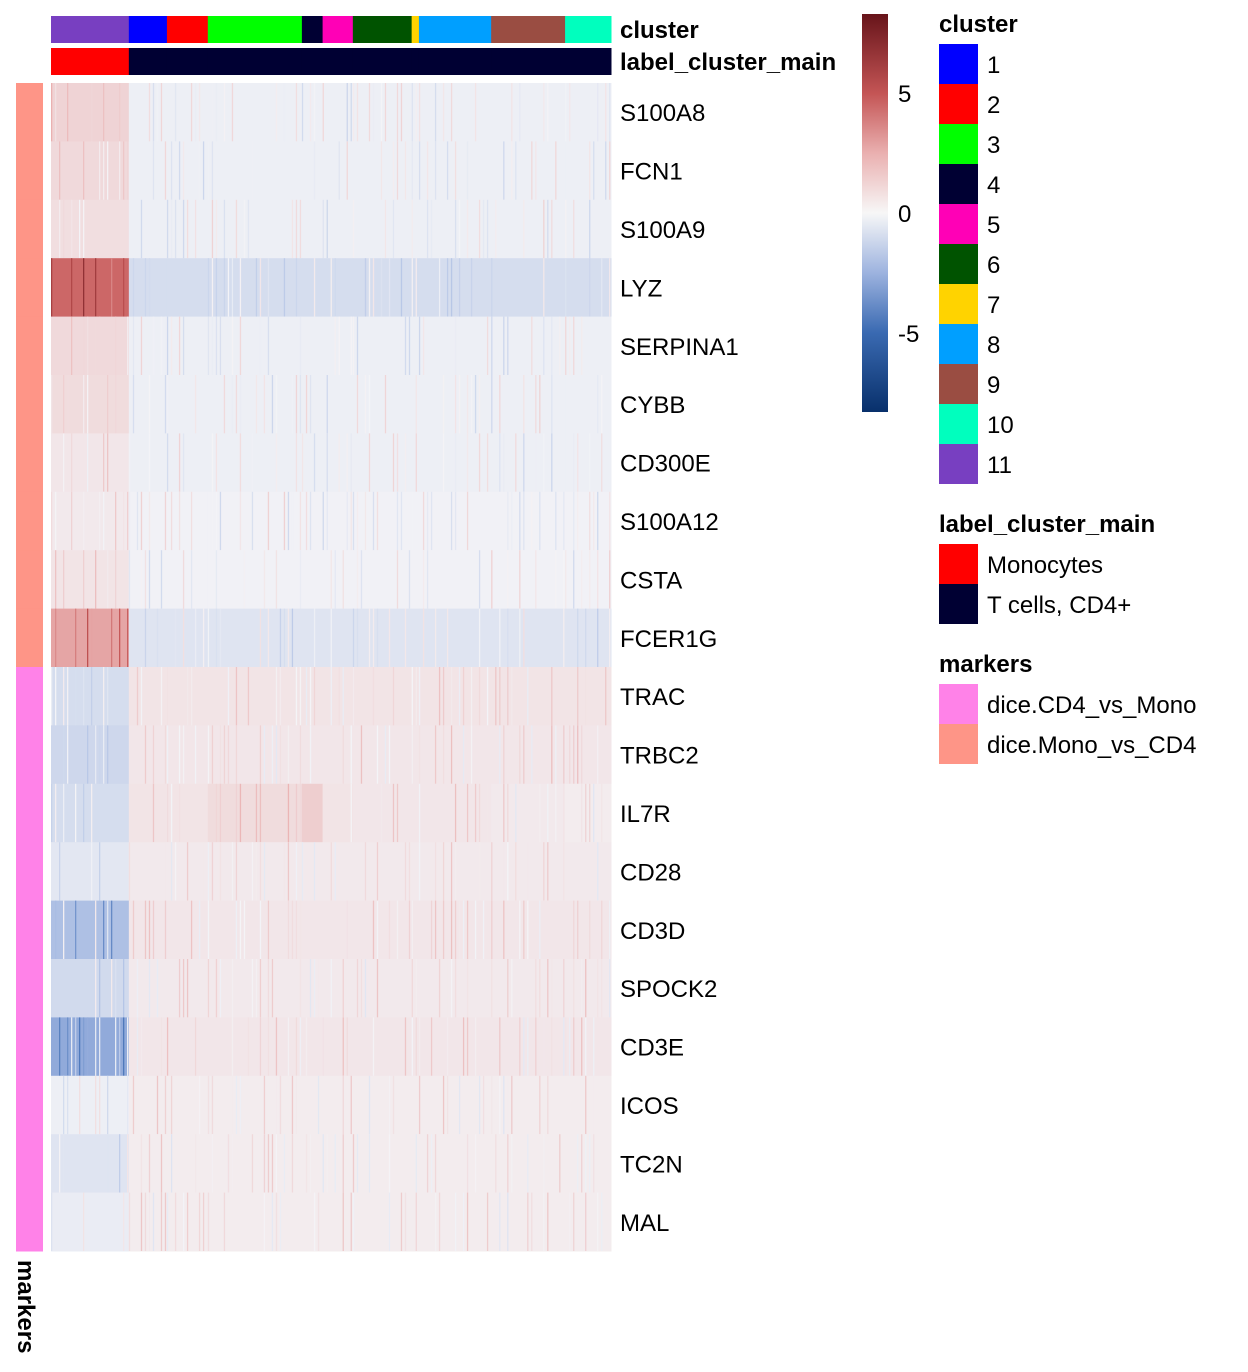  What do you see at coordinates (993, 385) in the screenshot?
I see `legend-label: 9` at bounding box center [993, 385].